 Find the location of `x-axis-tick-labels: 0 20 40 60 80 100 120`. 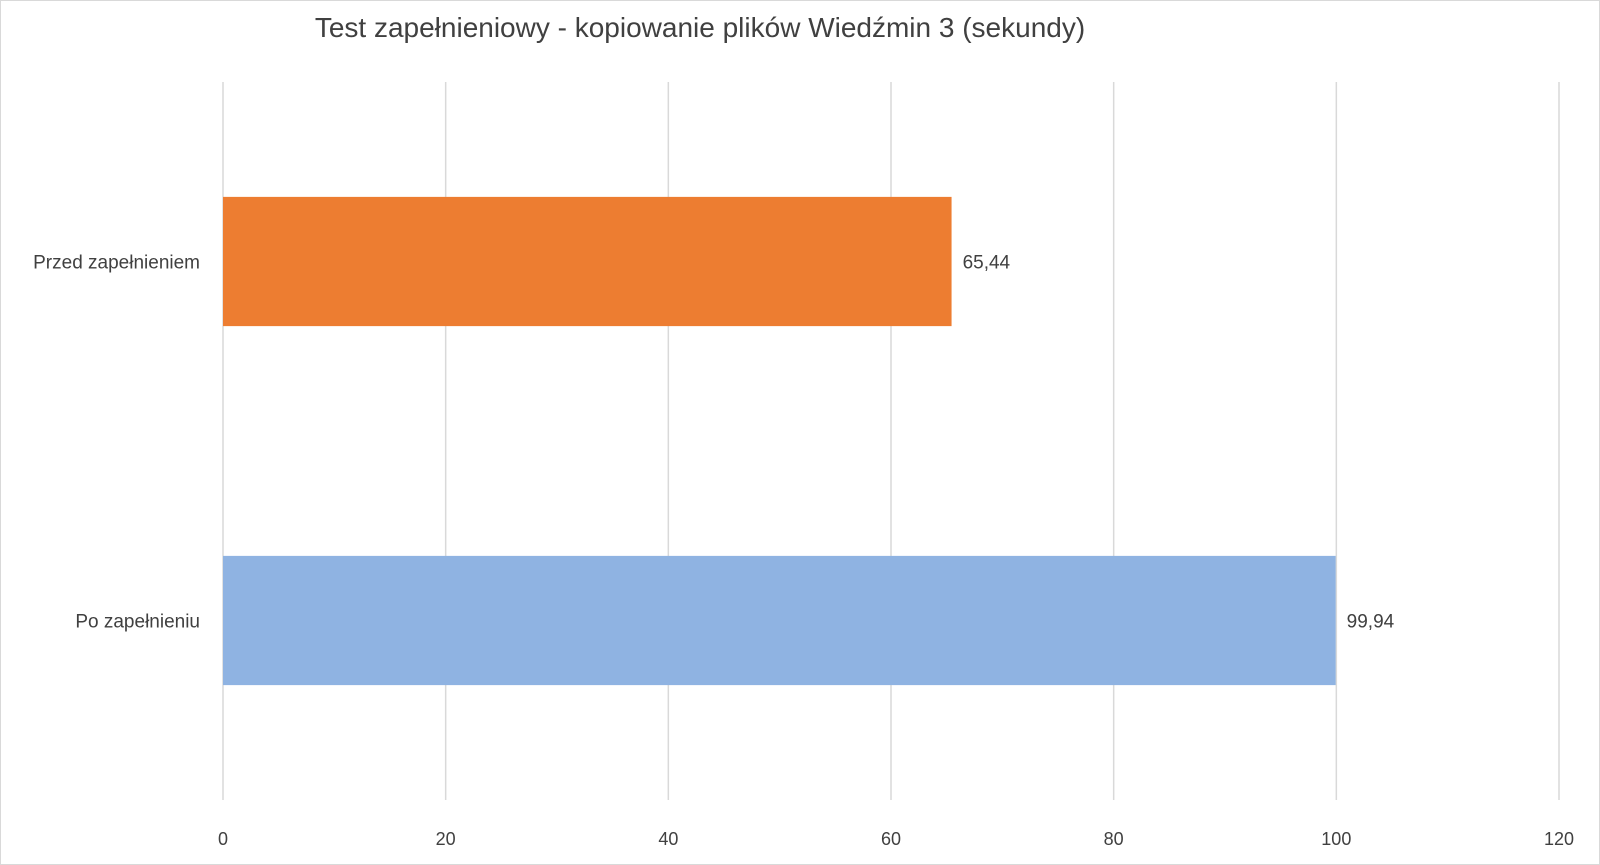

x-axis-tick-labels: 0 20 40 60 80 100 120 is located at coordinates (896, 839).